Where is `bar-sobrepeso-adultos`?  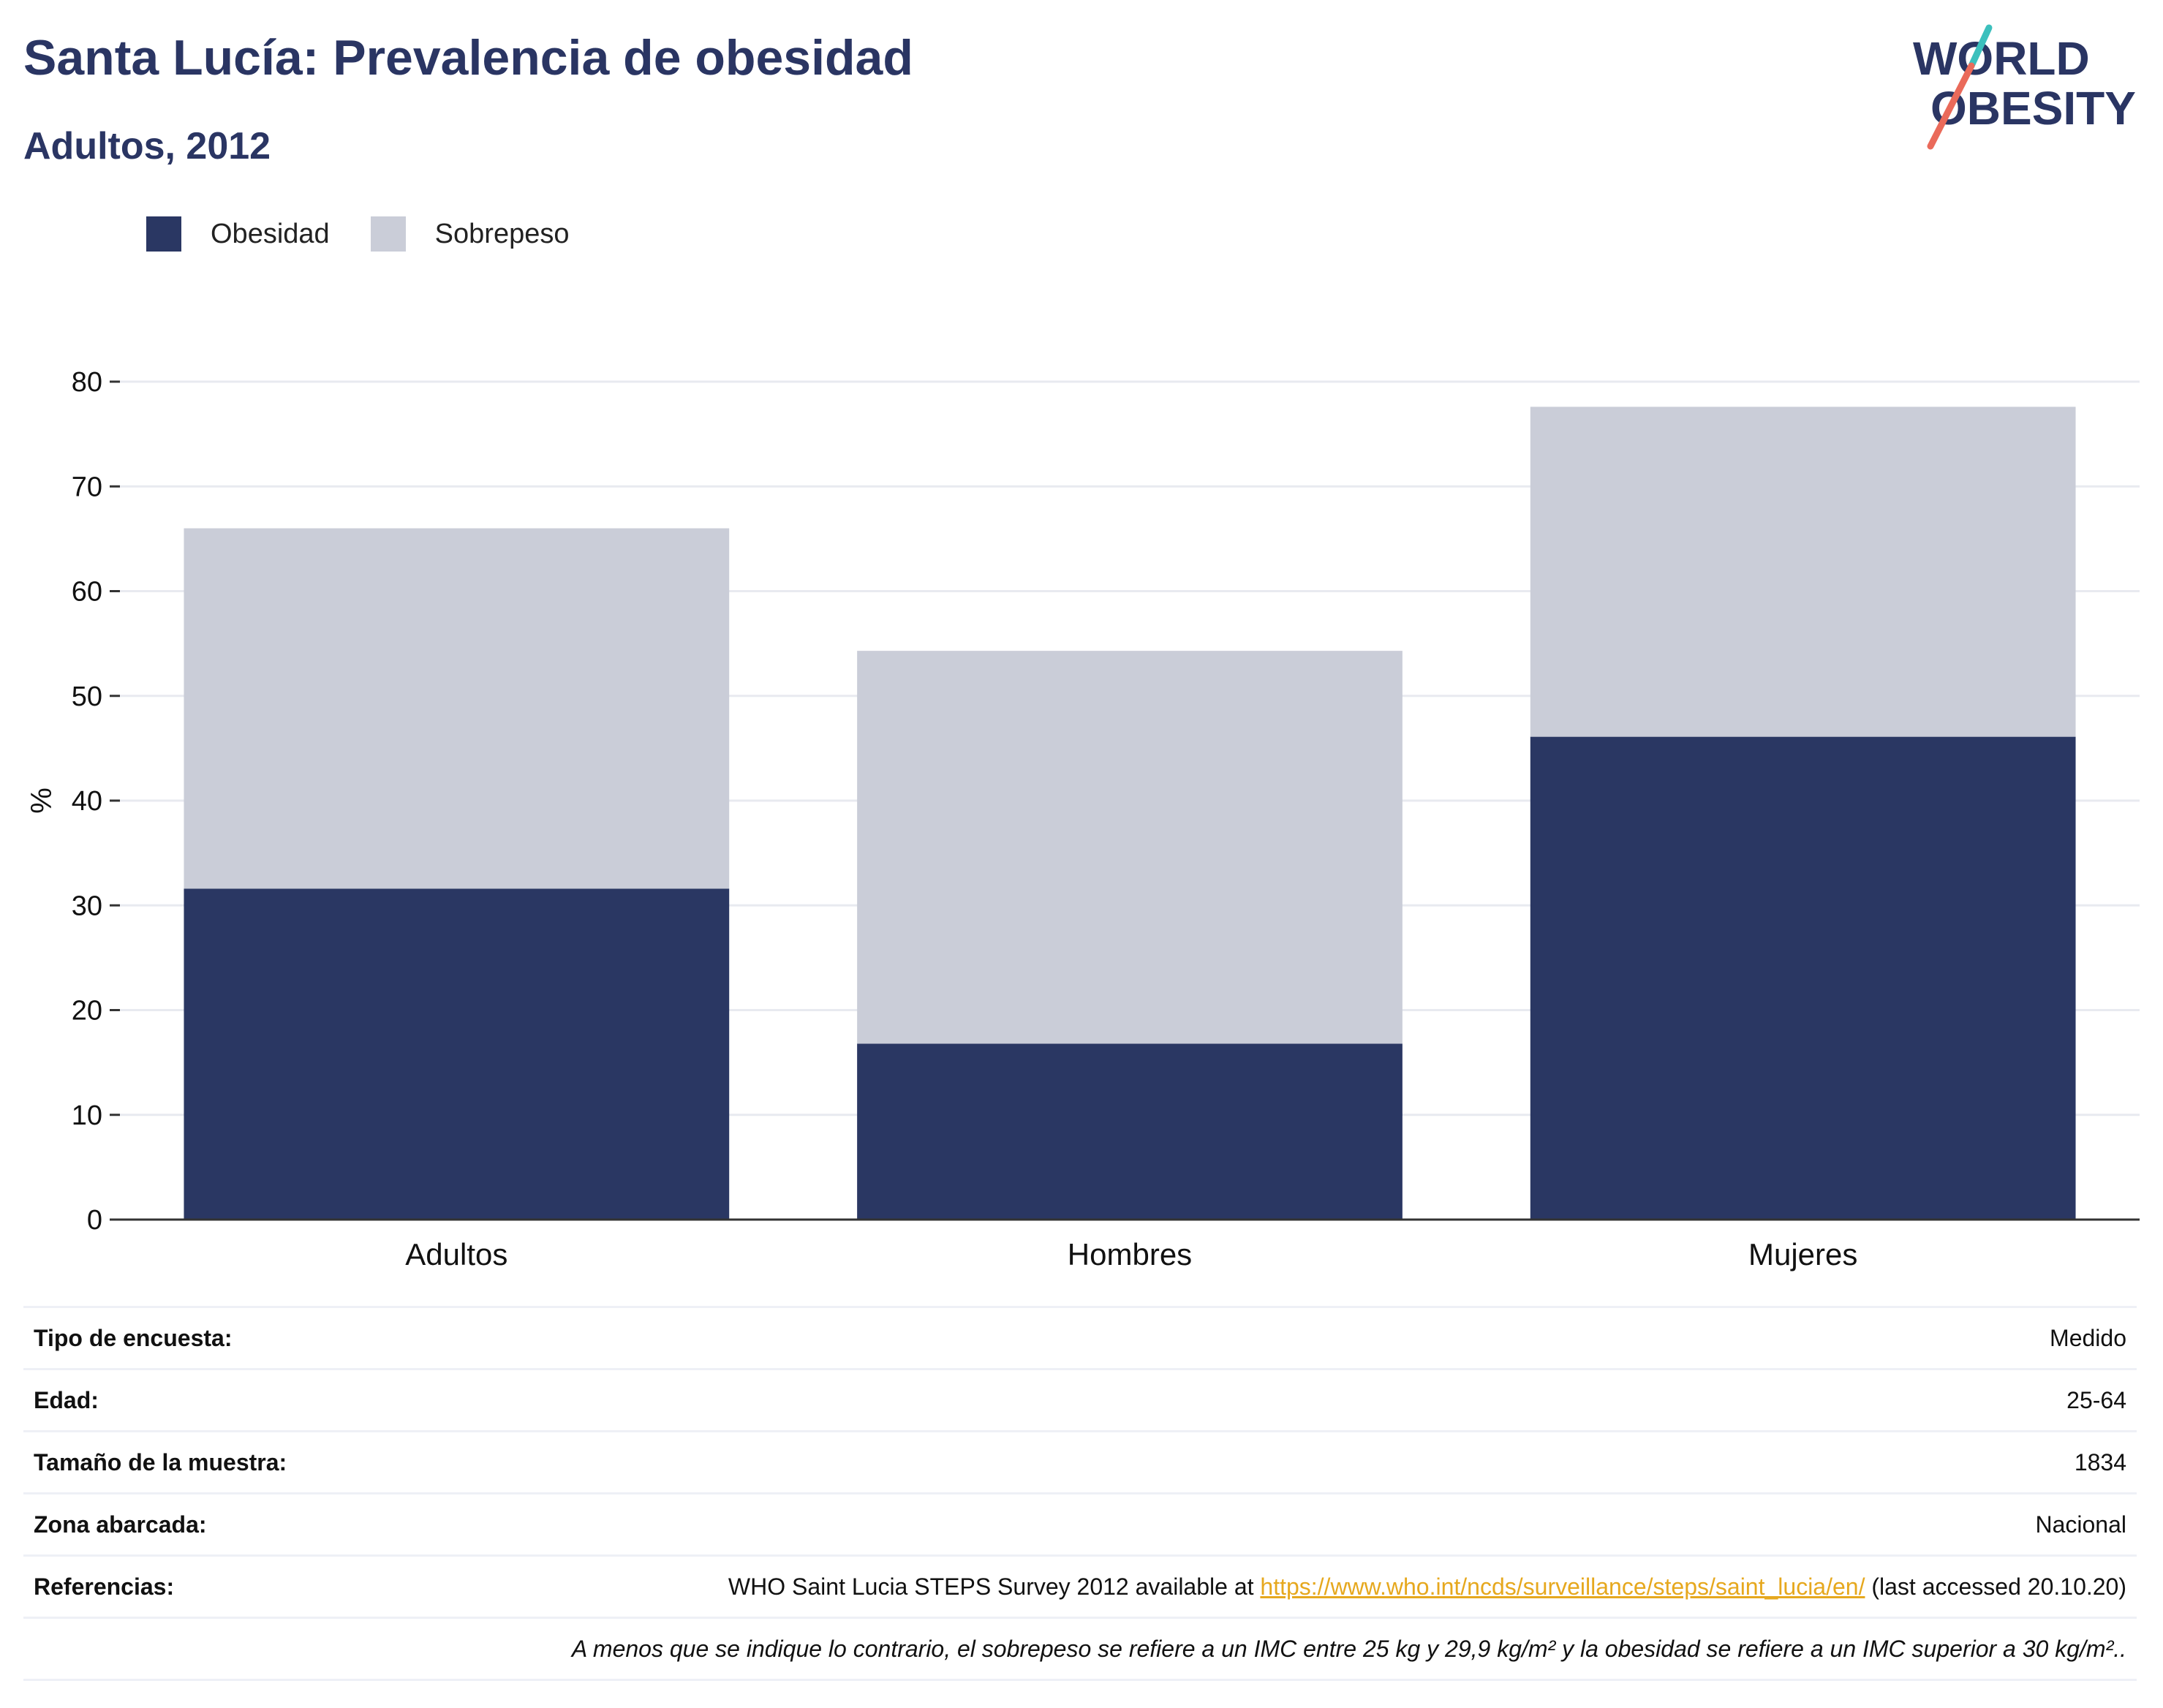
bar-sobrepeso-adultos is located at coordinates (457, 708).